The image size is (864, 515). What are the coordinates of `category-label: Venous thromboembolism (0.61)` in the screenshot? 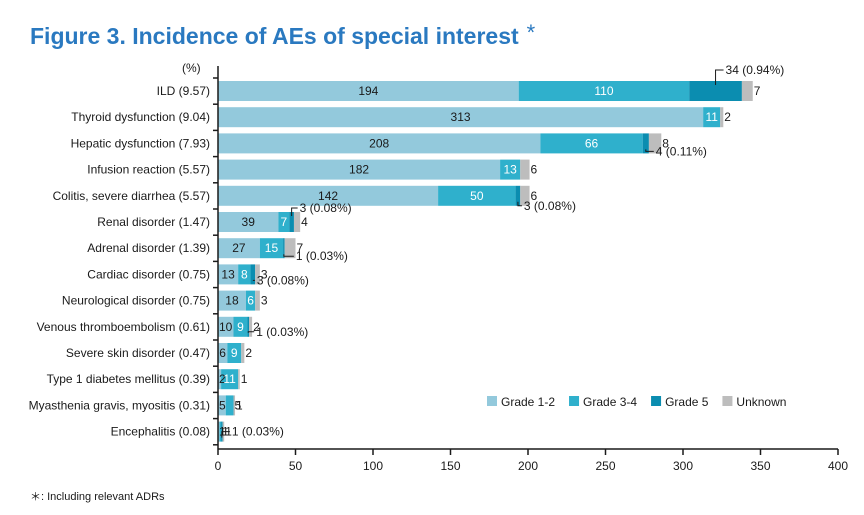 It's located at (123, 327).